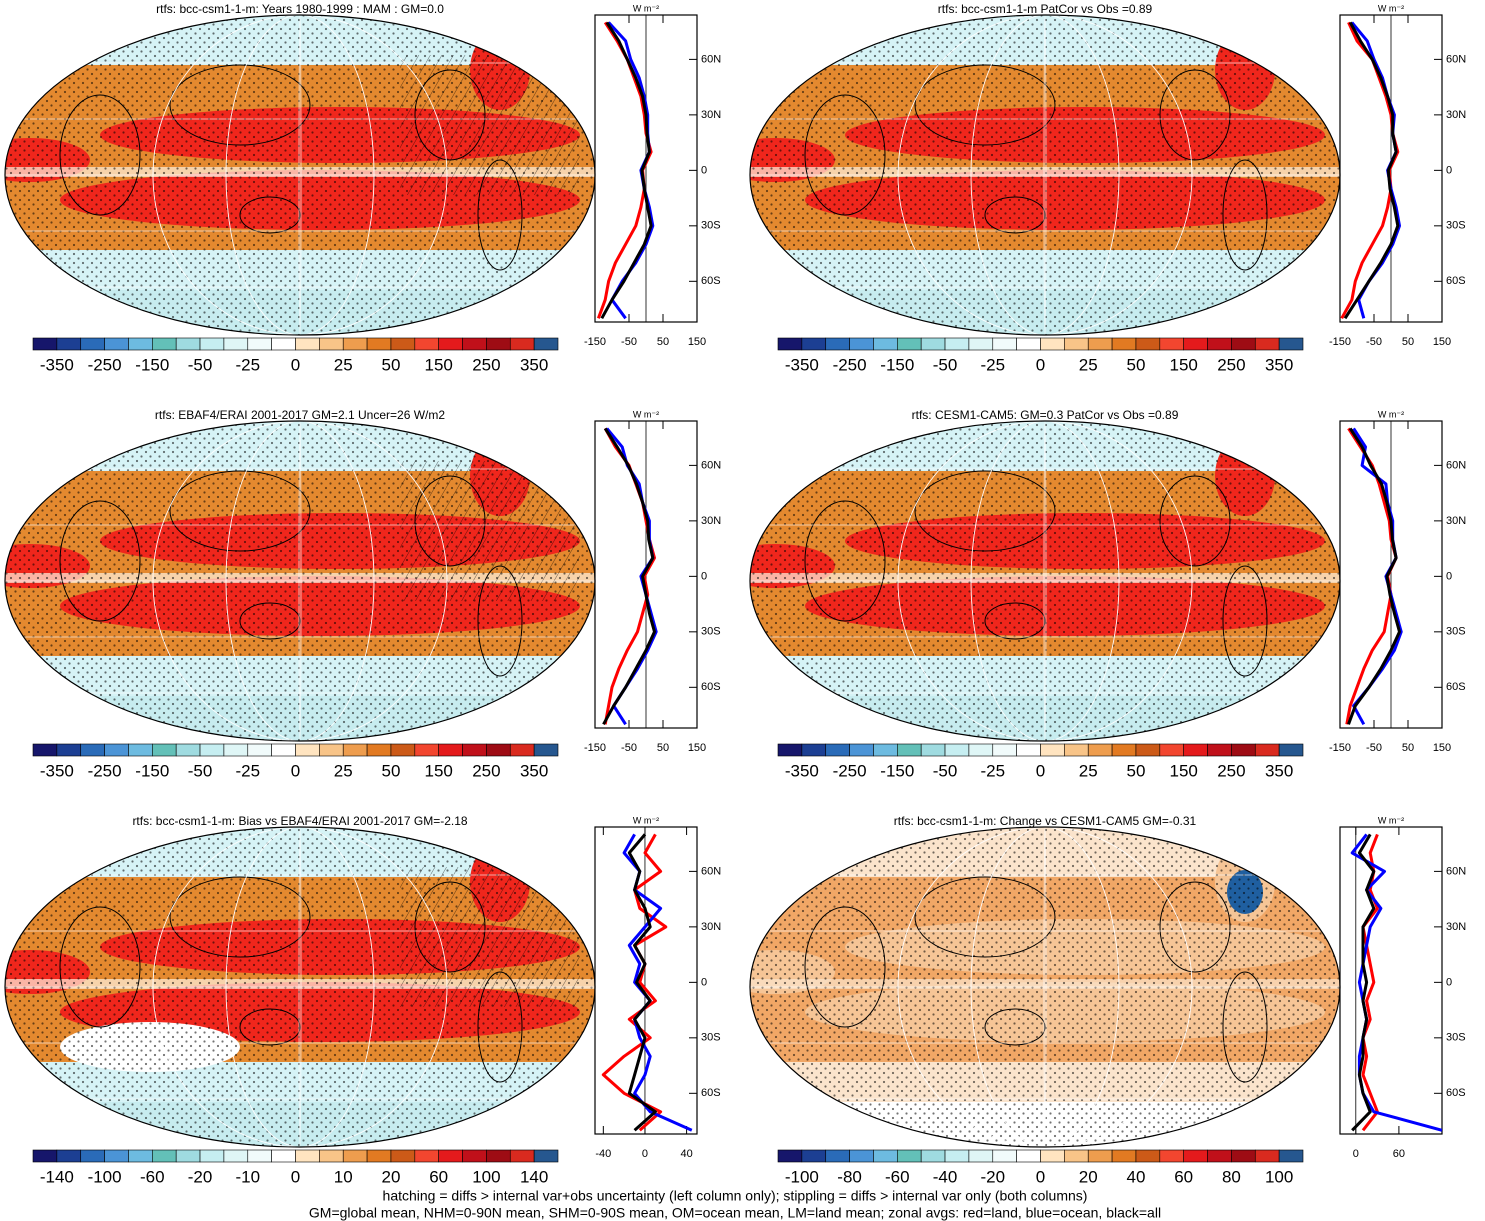  What do you see at coordinates (1391, 980) in the screenshot?
I see `zonal-frame` at bounding box center [1391, 980].